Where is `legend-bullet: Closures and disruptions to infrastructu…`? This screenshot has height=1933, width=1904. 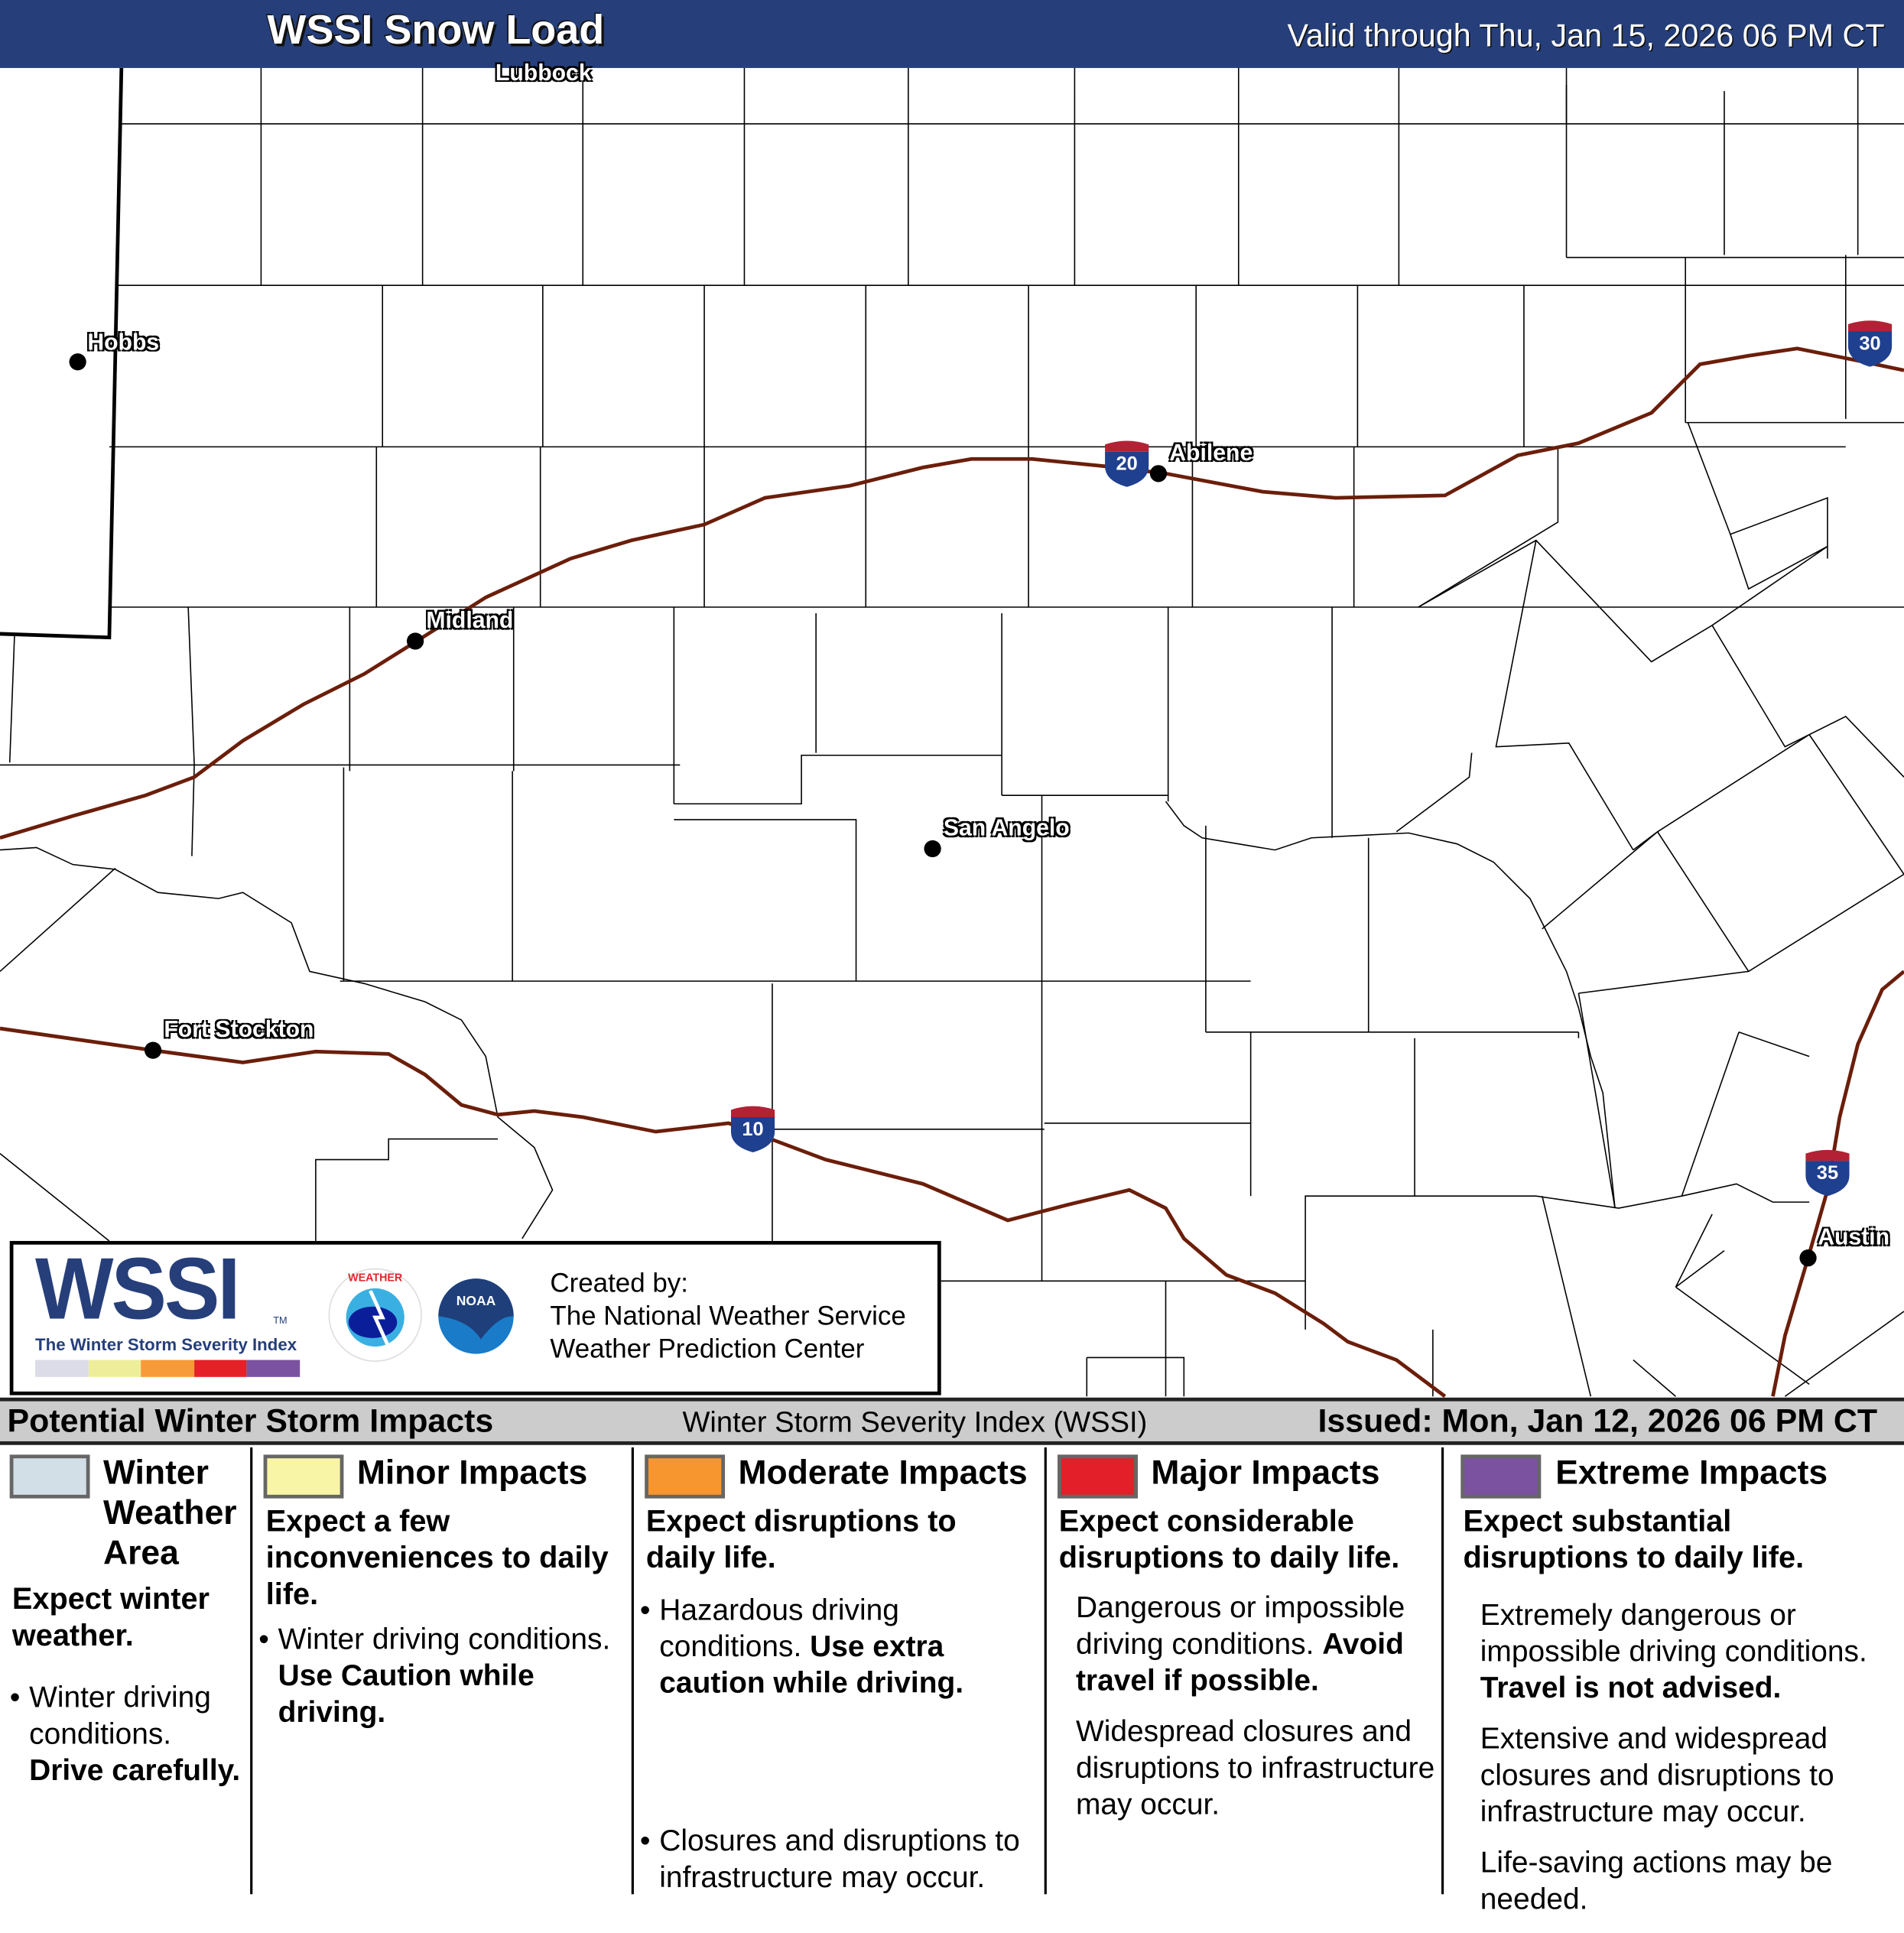
legend-bullet: Closures and disruptions to infrastructu… is located at coordinates (841, 1860).